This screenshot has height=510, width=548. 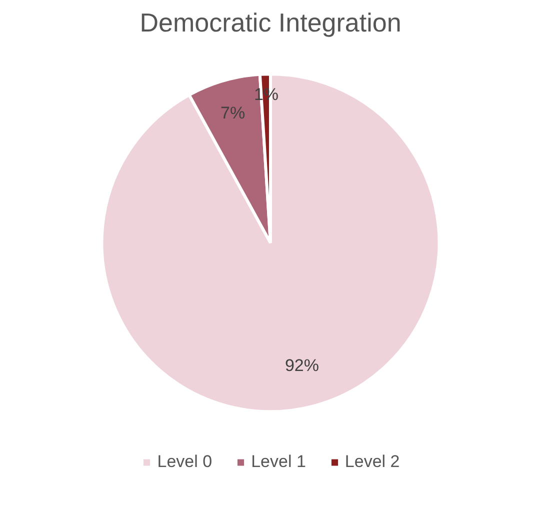 I want to click on legend-label: Level 1, so click(x=278, y=462).